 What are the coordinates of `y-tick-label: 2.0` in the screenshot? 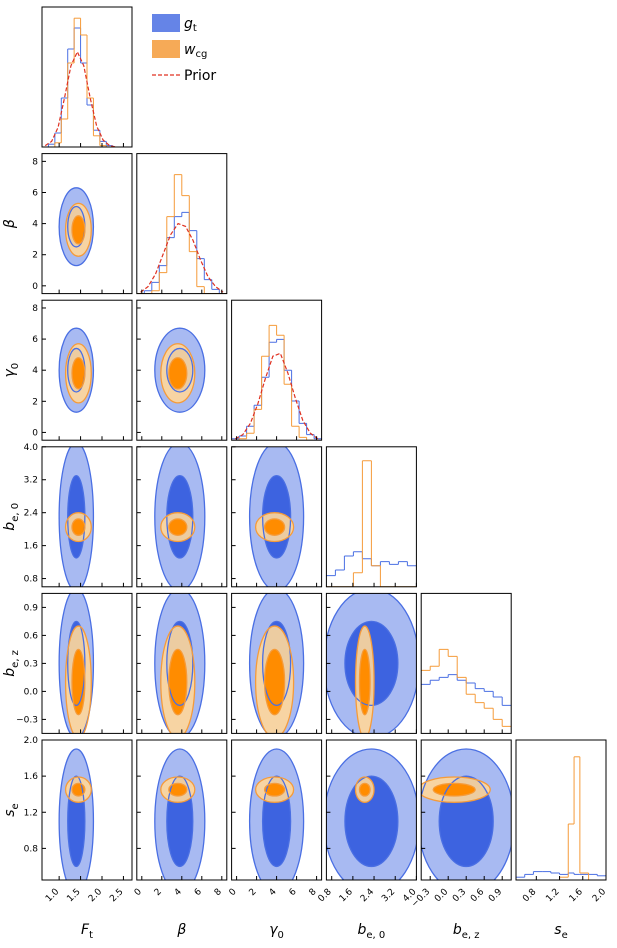 It's located at (31, 741).